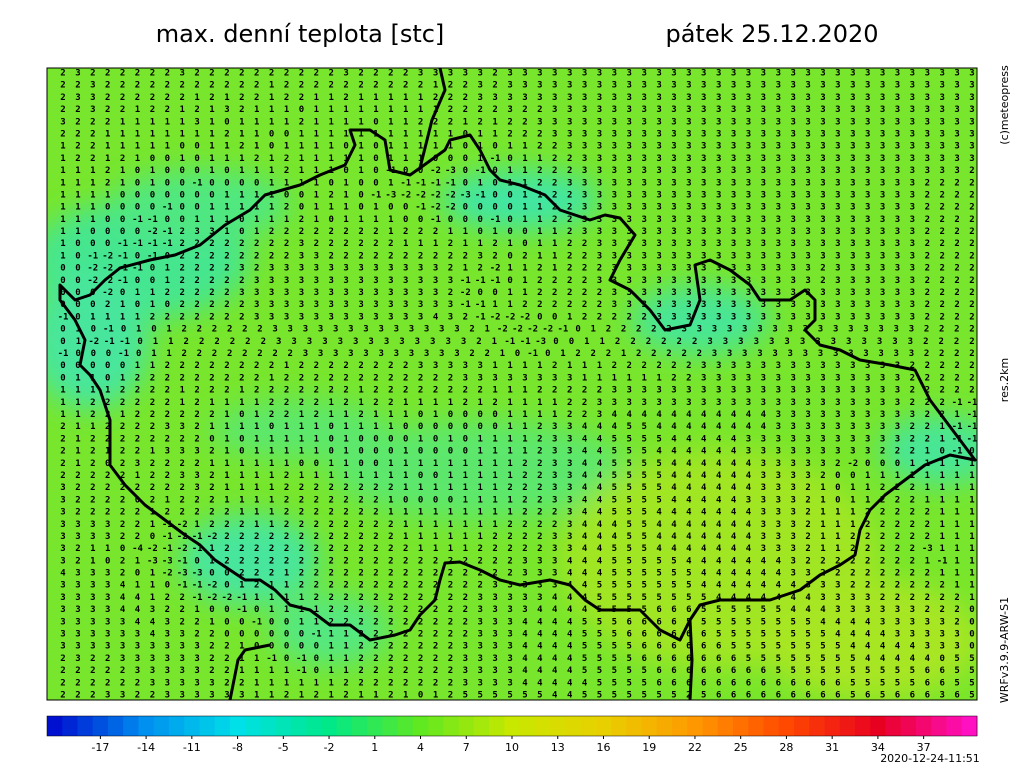  What do you see at coordinates (450, 208) in the screenshot?
I see `grid-value: -2` at bounding box center [450, 208].